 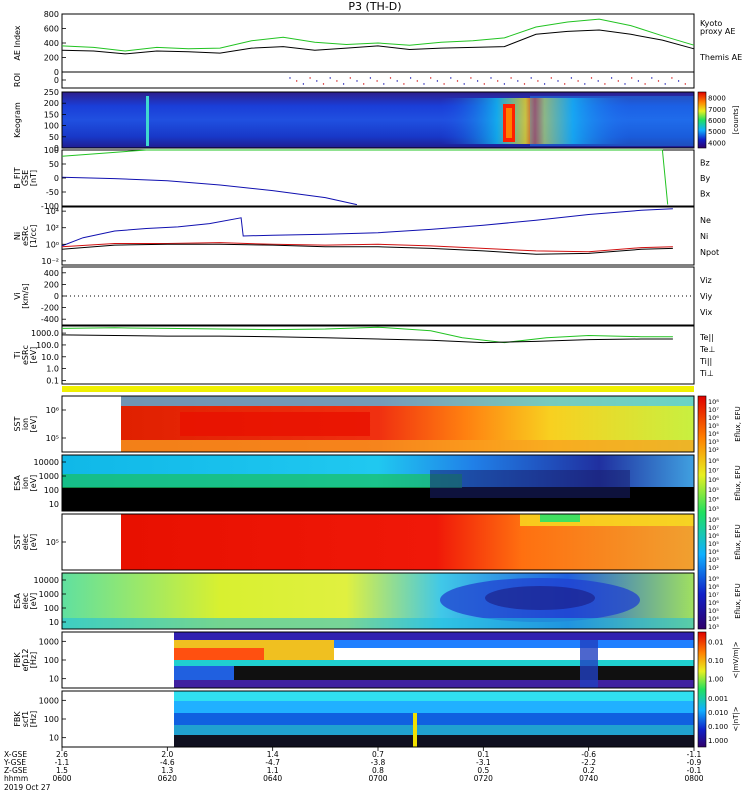 I want to click on fbk_scm1-ytick-label-0: 1000, so click(x=49, y=700).